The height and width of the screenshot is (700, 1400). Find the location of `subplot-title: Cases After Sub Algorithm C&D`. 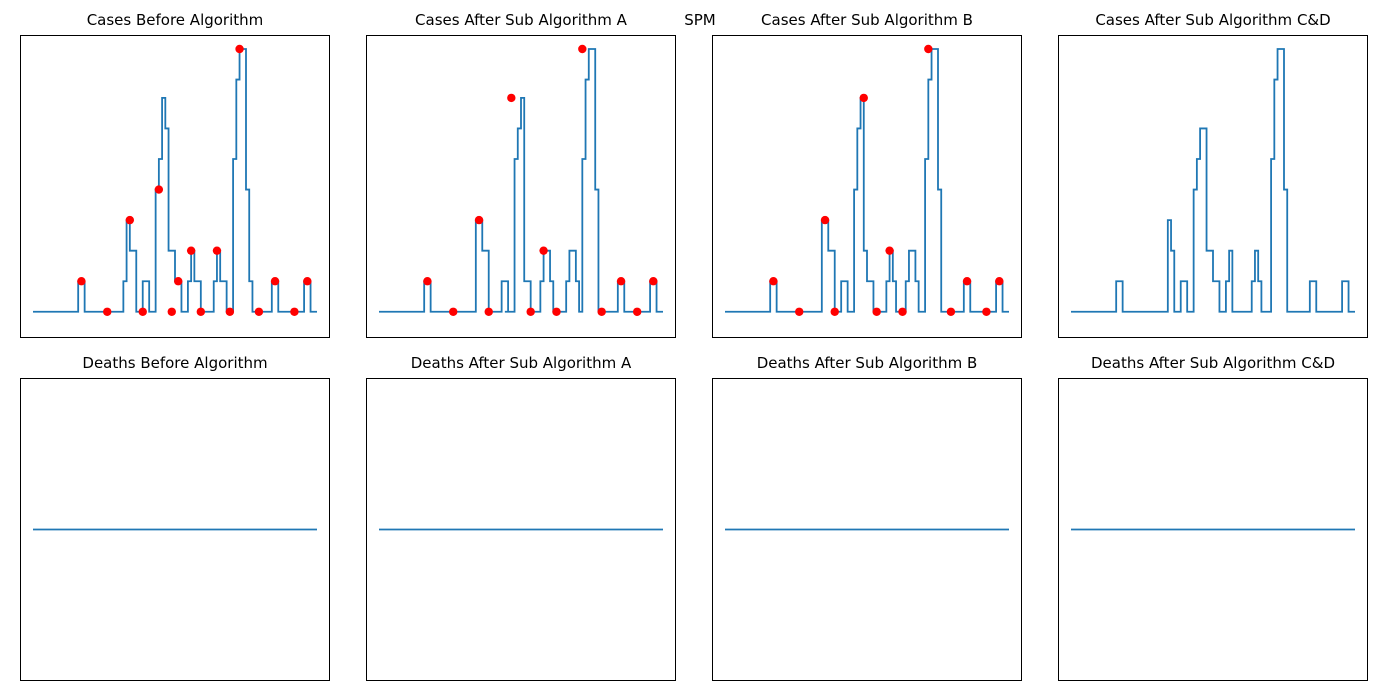

subplot-title: Cases After Sub Algorithm C&D is located at coordinates (1213, 20).